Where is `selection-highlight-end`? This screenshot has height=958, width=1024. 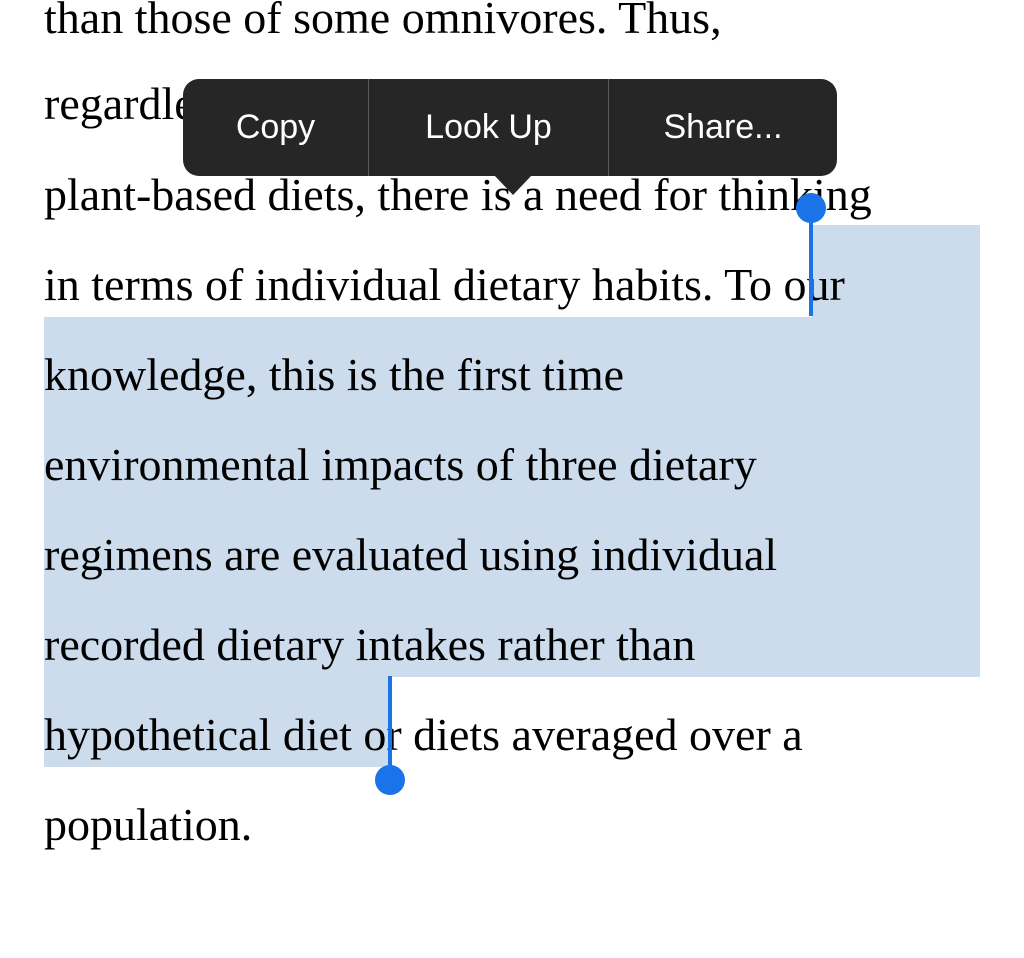 selection-highlight-end is located at coordinates (217, 722).